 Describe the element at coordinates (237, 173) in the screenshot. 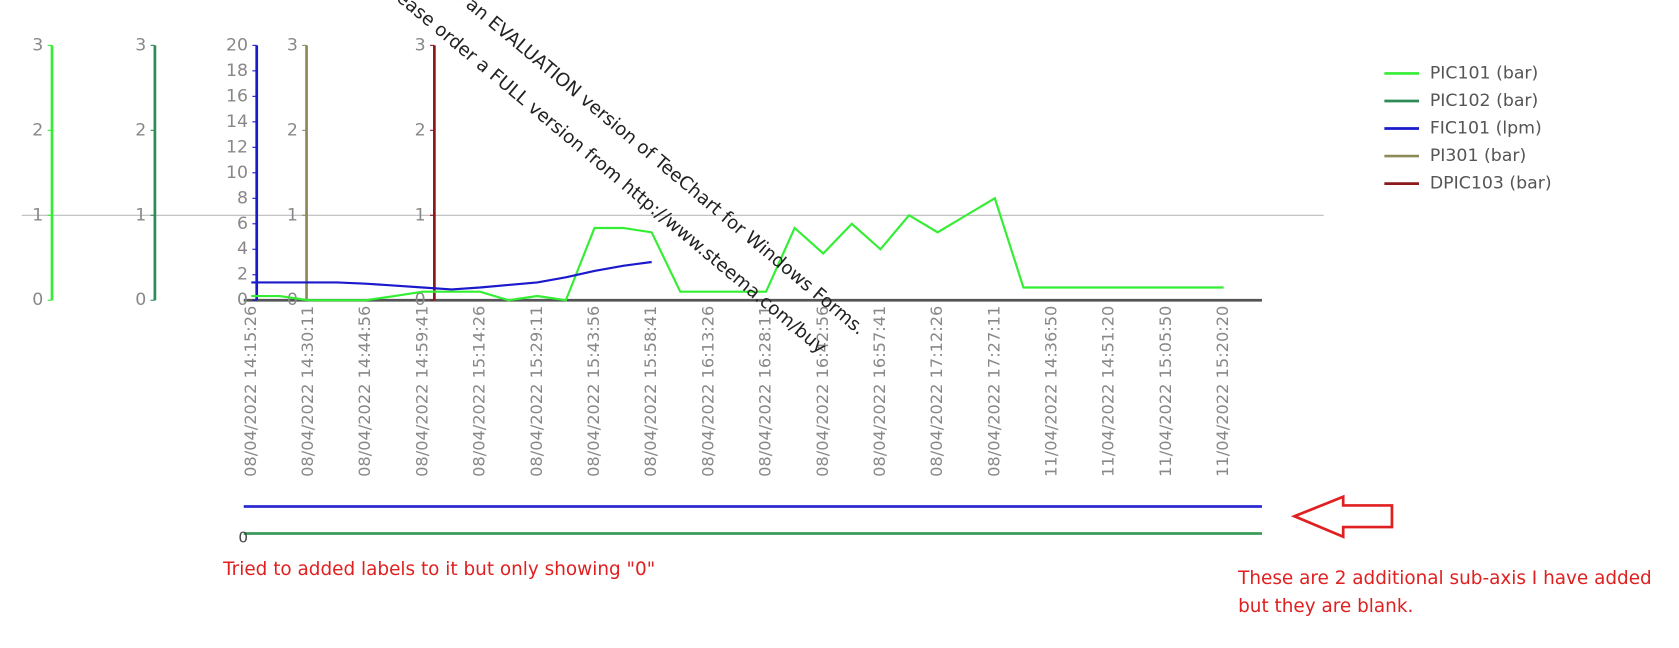

I see `y-tick-label: 10` at that location.